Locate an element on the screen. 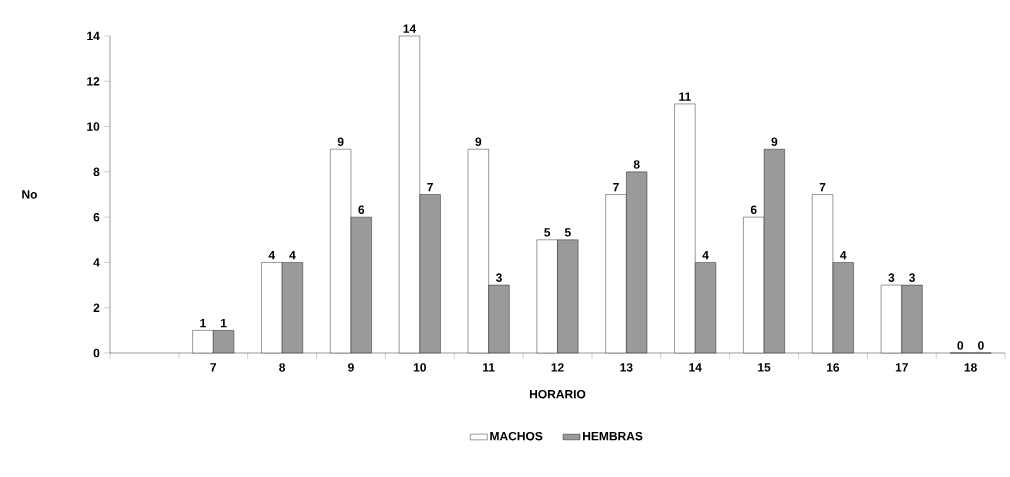 The width and height of the screenshot is (1010, 477). data-label: 14 is located at coordinates (410, 28).